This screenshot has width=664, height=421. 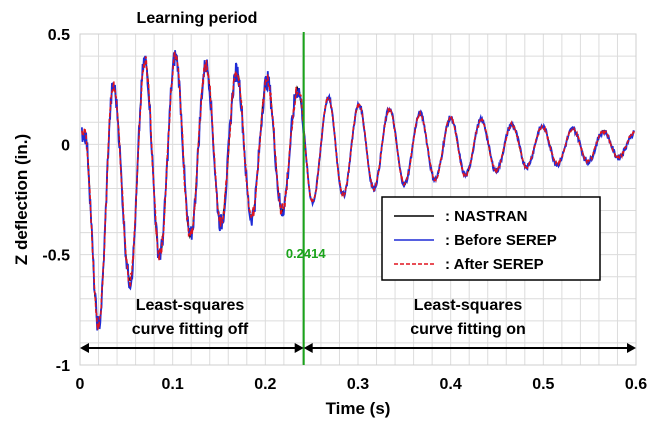 I want to click on legend-box, so click(x=491, y=238).